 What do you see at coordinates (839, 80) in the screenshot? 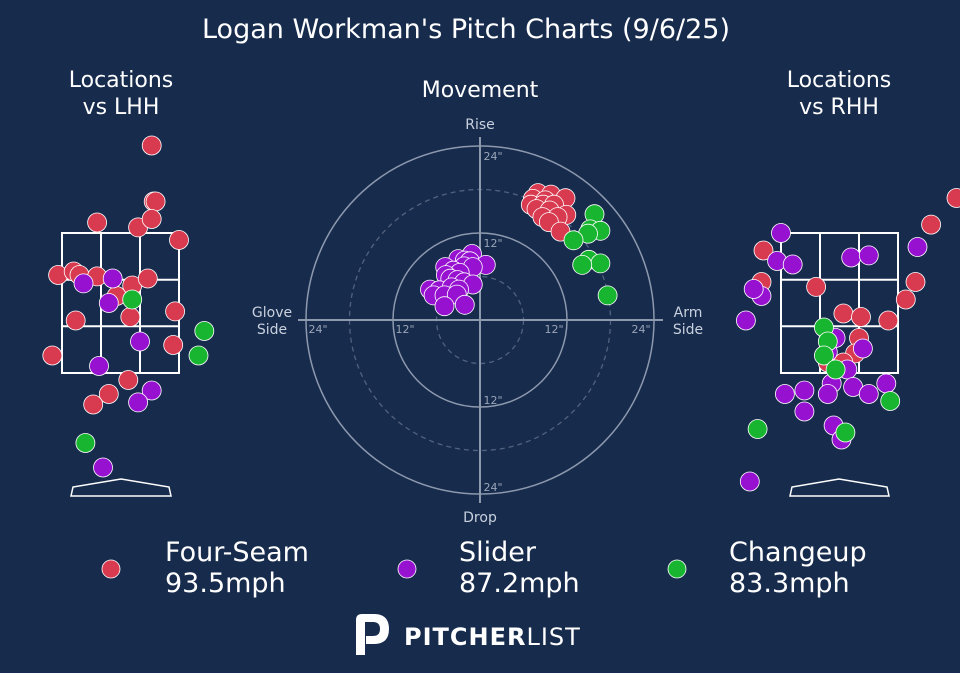
I see `rhh-title-line1: Locations` at bounding box center [839, 80].